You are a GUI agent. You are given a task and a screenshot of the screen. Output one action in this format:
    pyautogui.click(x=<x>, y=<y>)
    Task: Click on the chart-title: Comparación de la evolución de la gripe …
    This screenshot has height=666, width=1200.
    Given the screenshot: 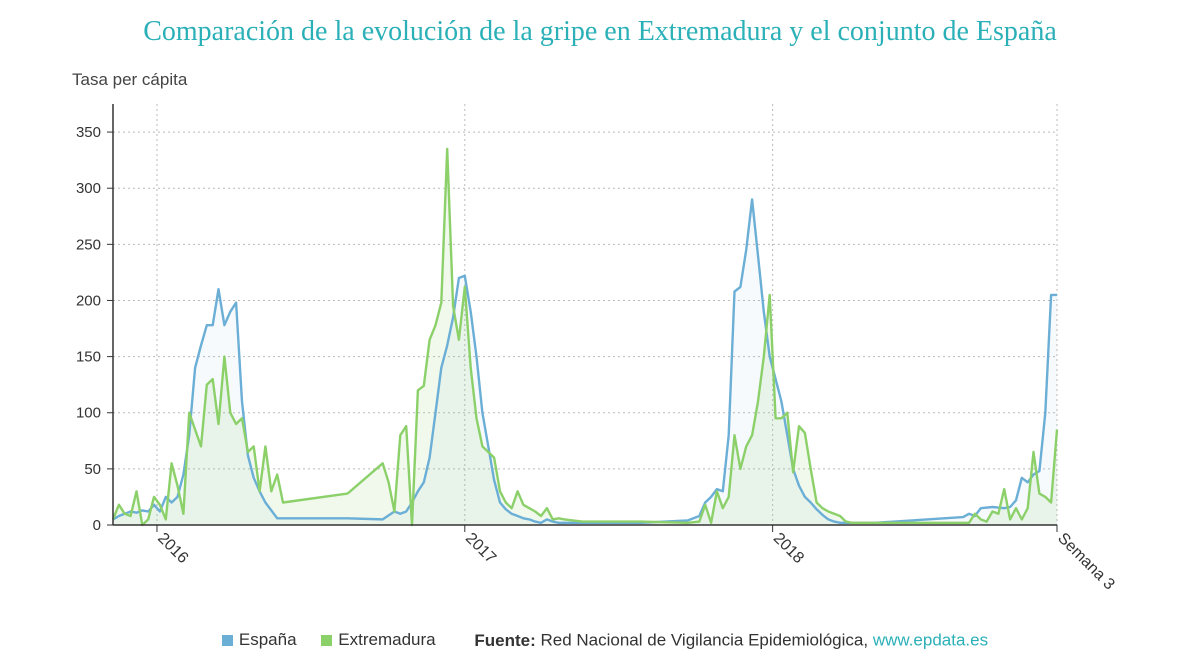 What is the action you would take?
    pyautogui.click(x=600, y=31)
    